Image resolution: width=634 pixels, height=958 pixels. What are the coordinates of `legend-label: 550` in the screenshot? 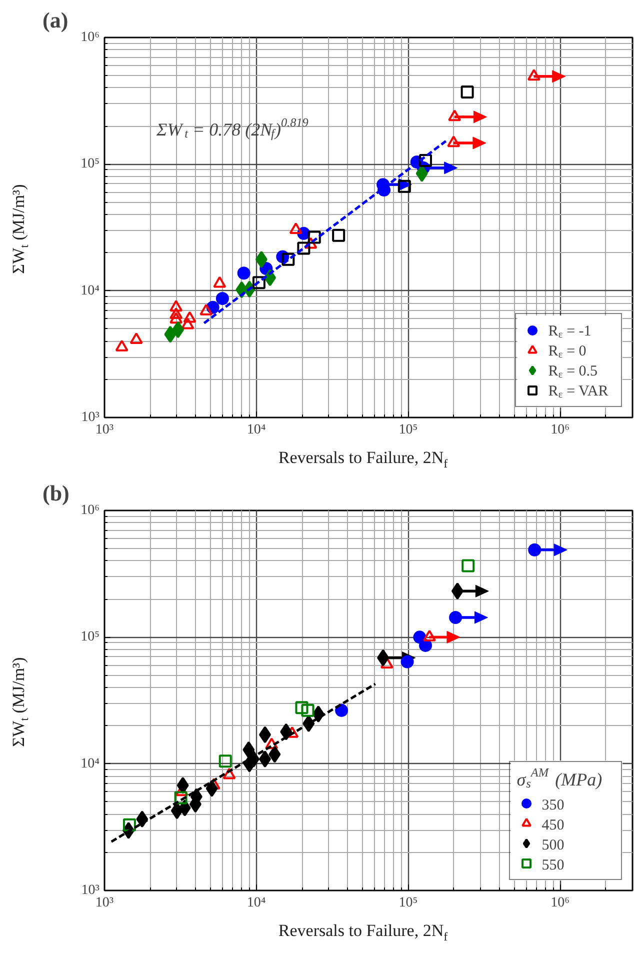 It's located at (553, 866).